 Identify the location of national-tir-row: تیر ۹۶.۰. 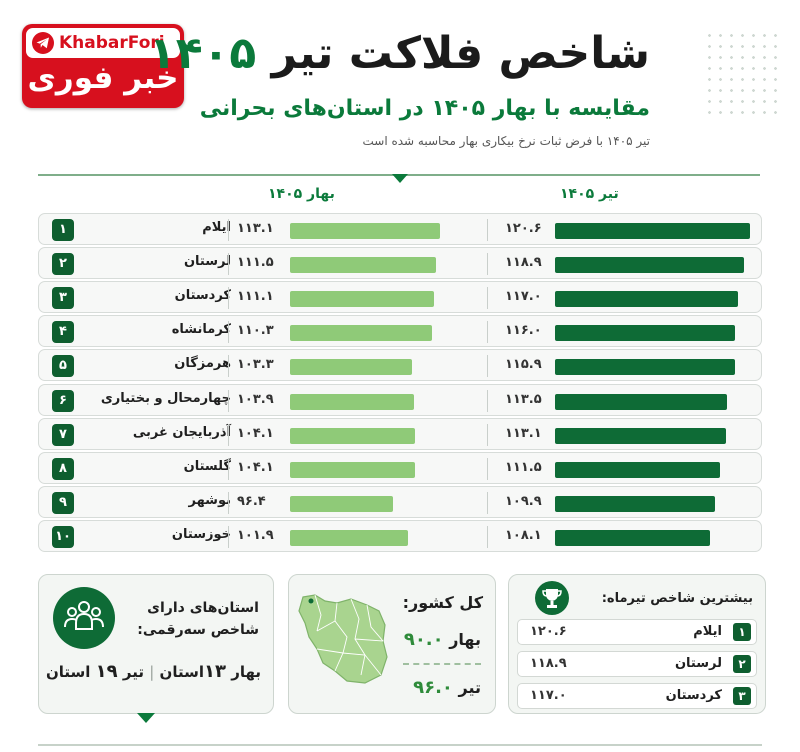
(447, 687).